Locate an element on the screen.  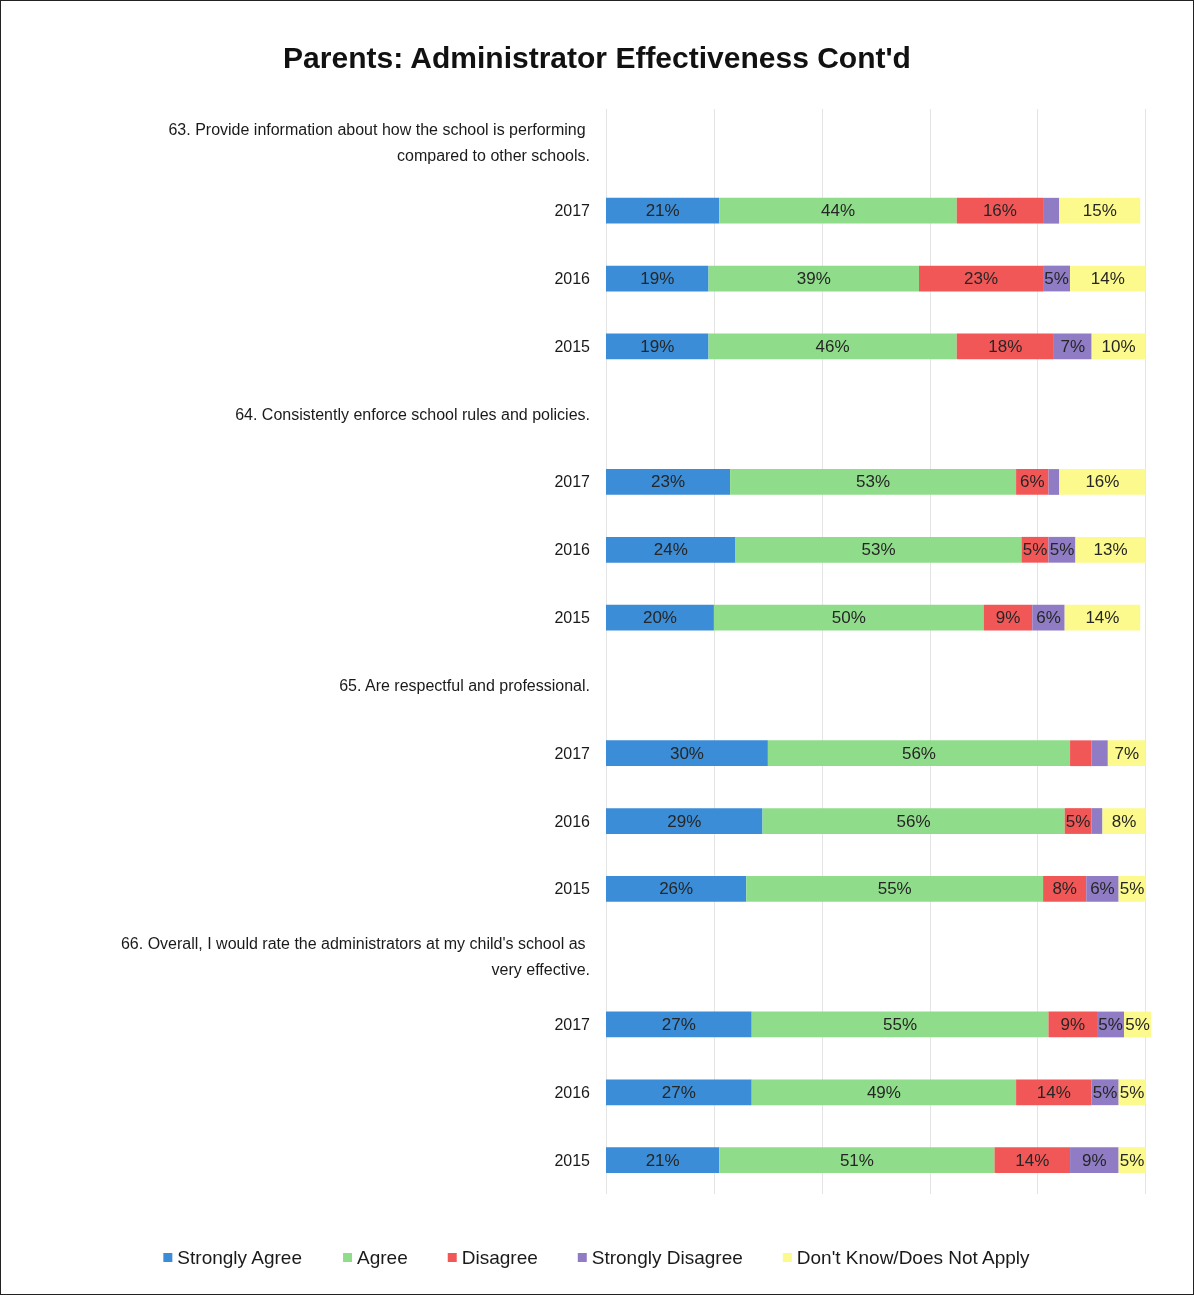
data-label: 18% is located at coordinates (1005, 346).